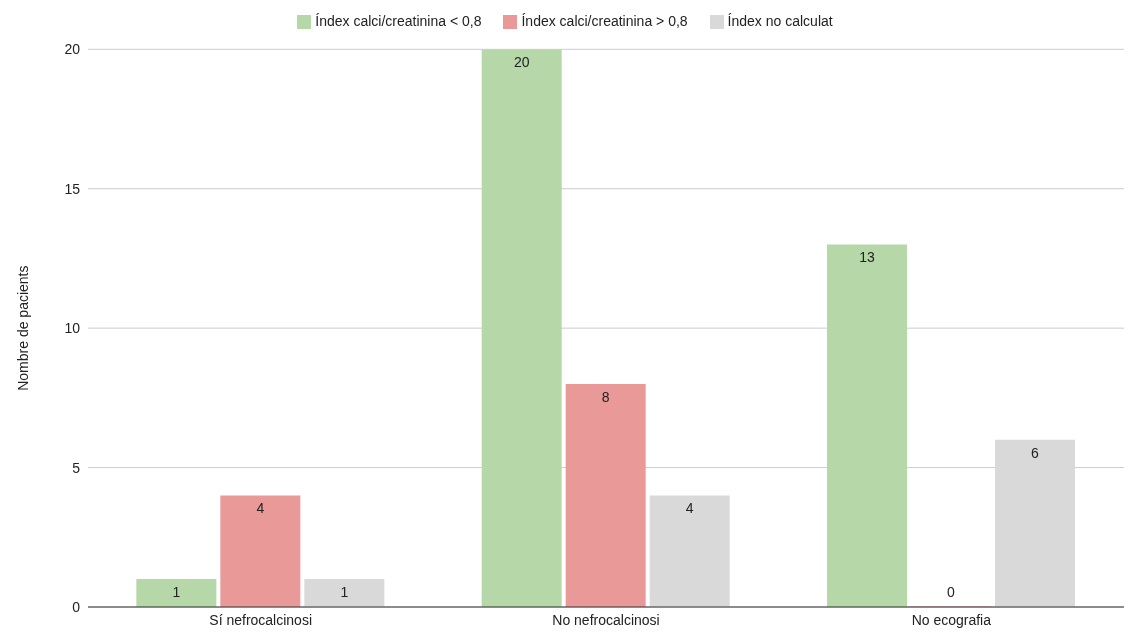  Describe the element at coordinates (261, 619) in the screenshot. I see `x-tick-label: Sí nefrocalcinosi` at that location.